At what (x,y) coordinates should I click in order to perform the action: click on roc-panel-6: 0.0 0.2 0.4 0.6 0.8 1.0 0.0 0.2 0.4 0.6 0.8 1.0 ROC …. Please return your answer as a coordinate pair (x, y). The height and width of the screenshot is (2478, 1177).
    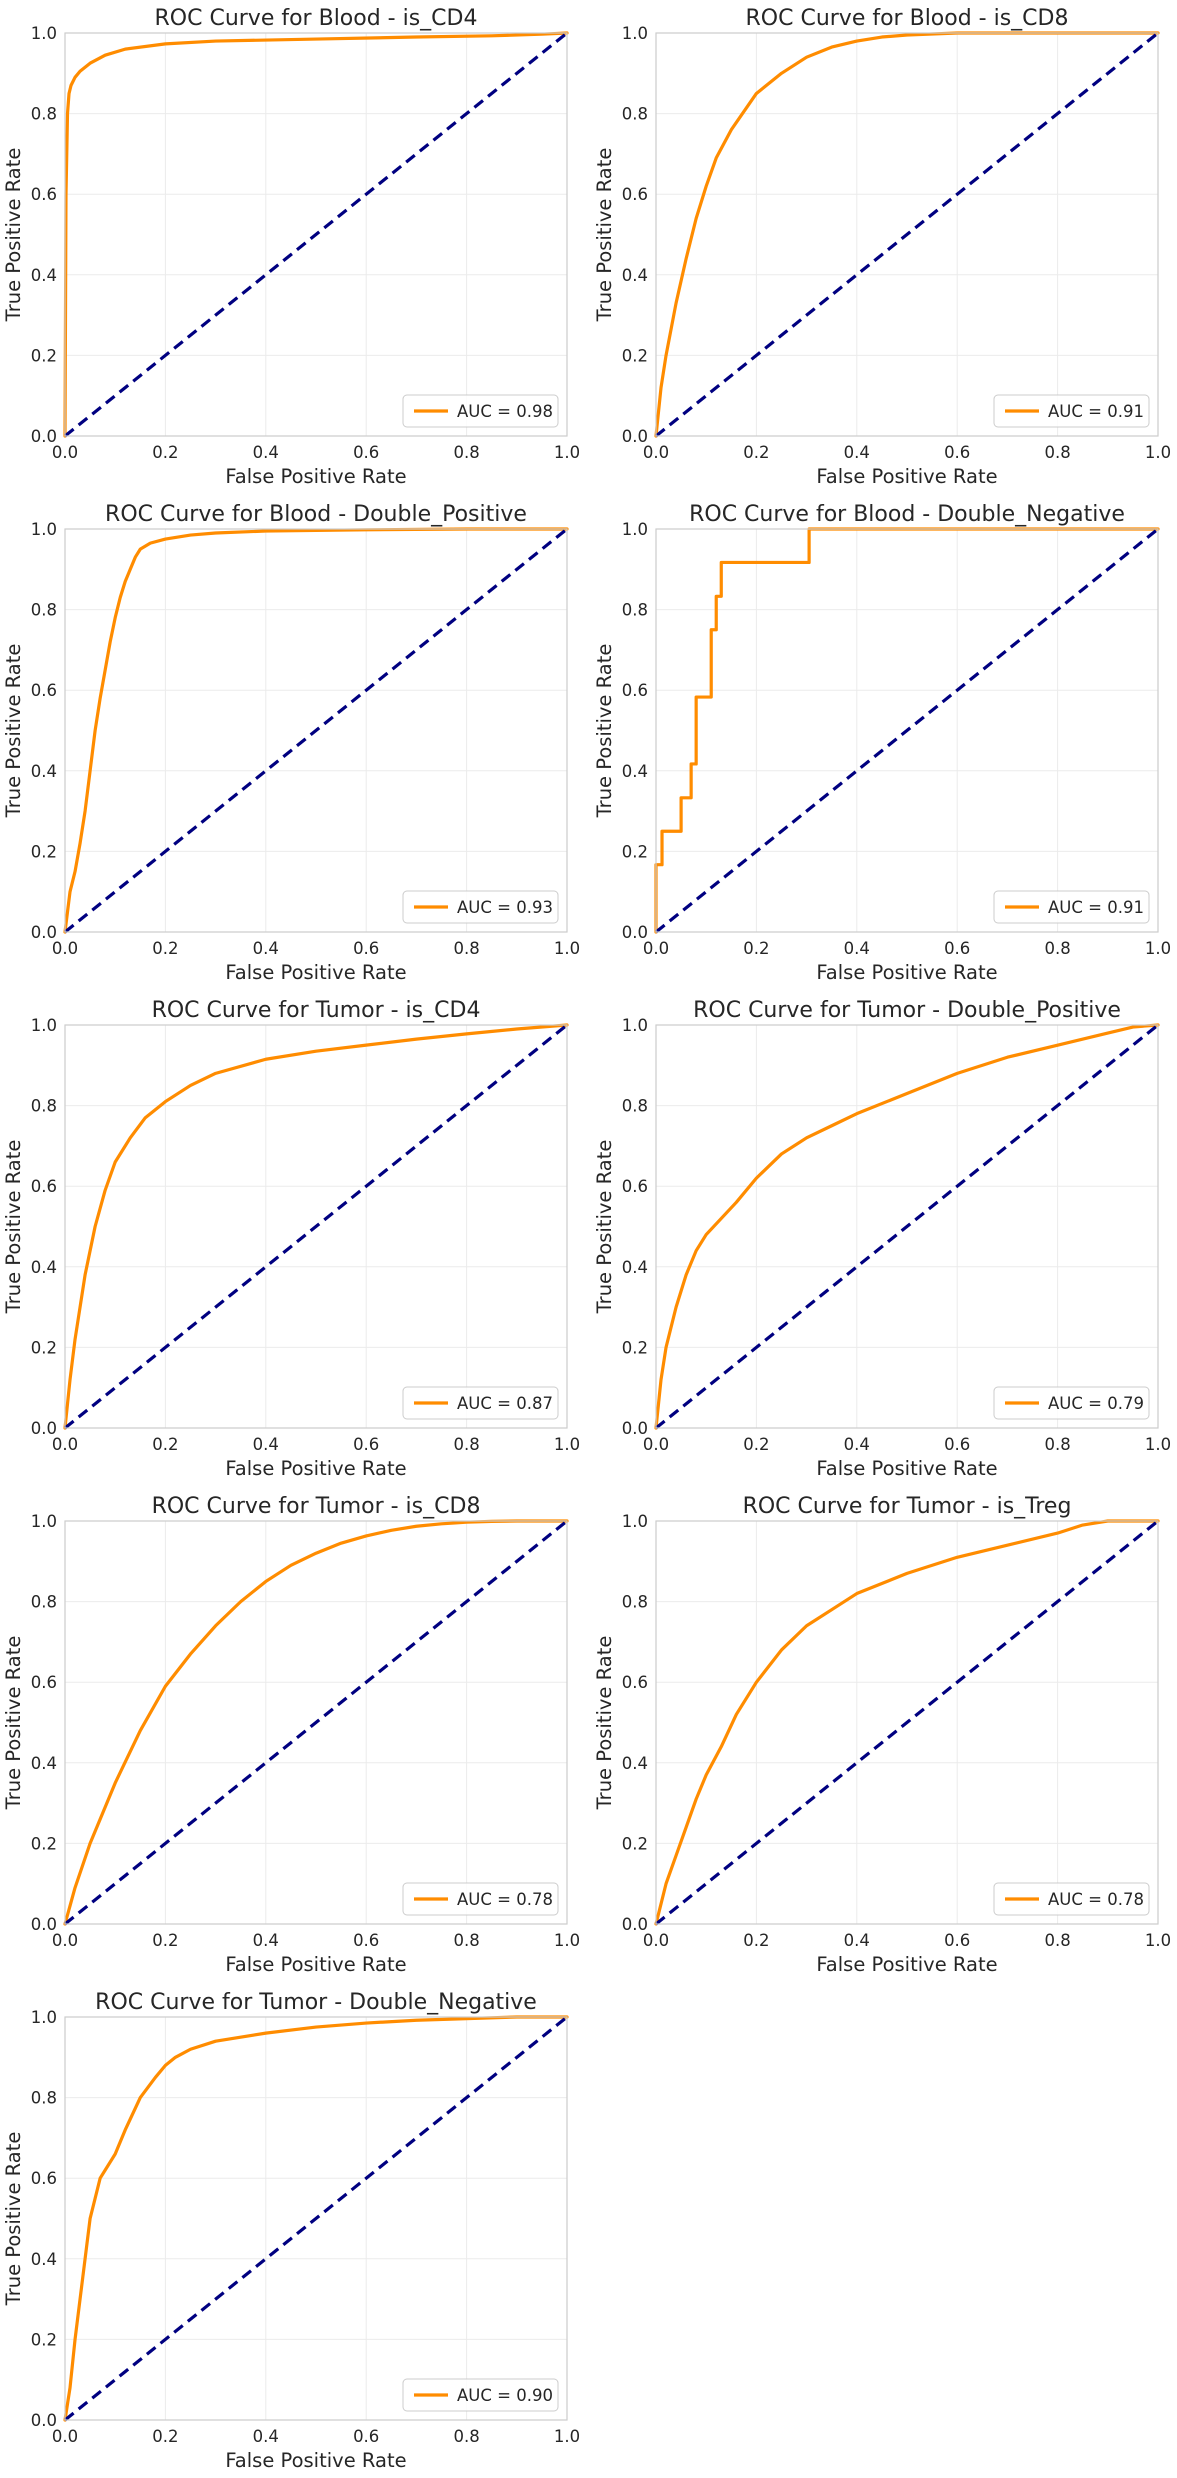
    Looking at the image, I should click on (882, 1239).